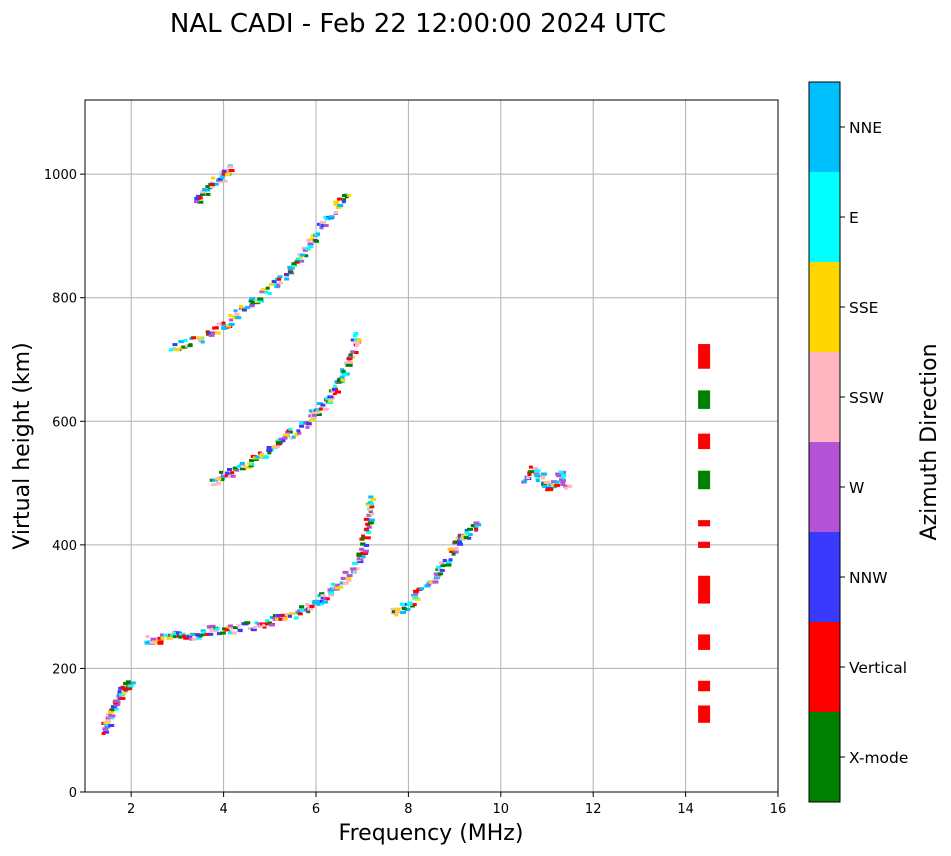  What do you see at coordinates (866, 398) in the screenshot?
I see `colorbar-label: SSW` at bounding box center [866, 398].